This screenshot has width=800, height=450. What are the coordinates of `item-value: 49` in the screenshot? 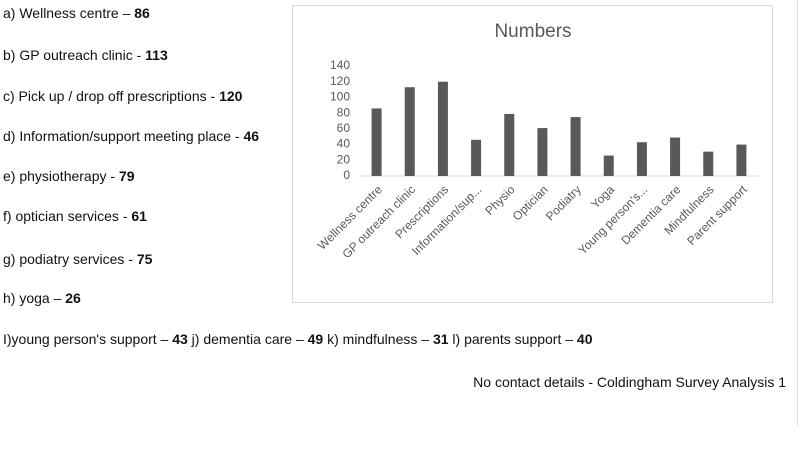 It's located at (315, 339).